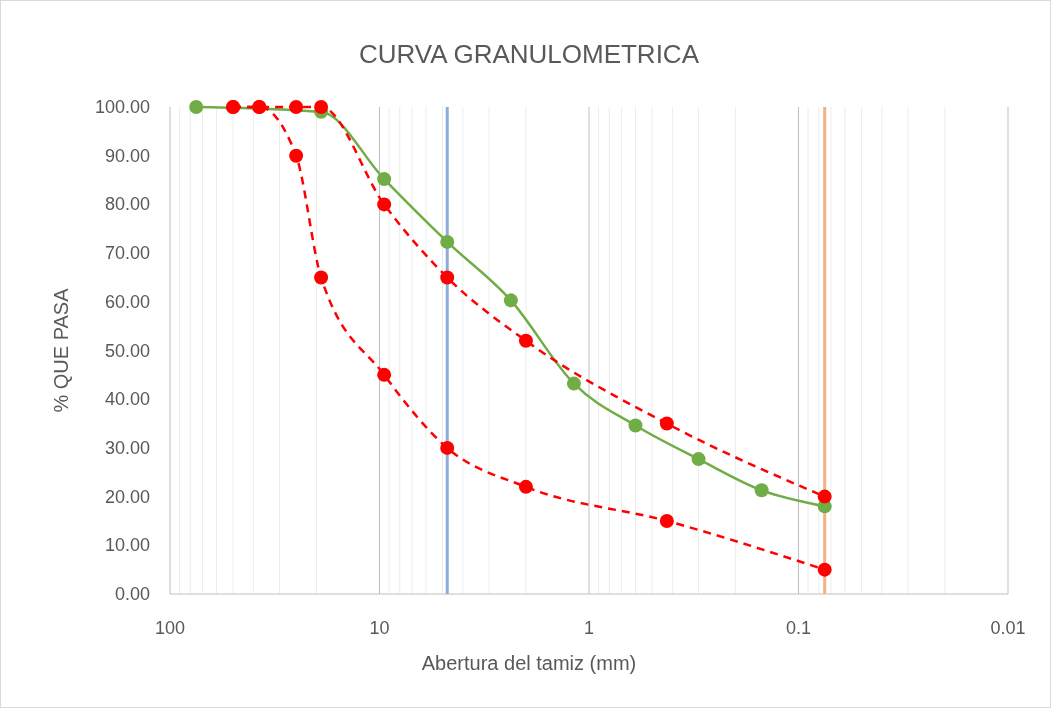 This screenshot has height=708, width=1051. Describe the element at coordinates (1008, 628) in the screenshot. I see `x-tick-label: 0.01` at that location.